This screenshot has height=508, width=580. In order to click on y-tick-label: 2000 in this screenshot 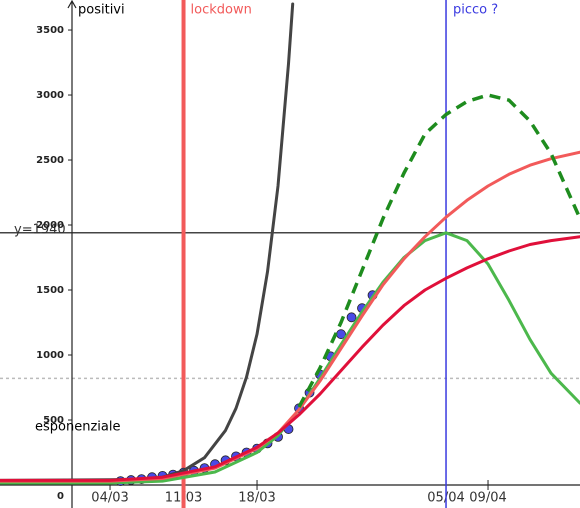, I will do `click(50, 225)`.